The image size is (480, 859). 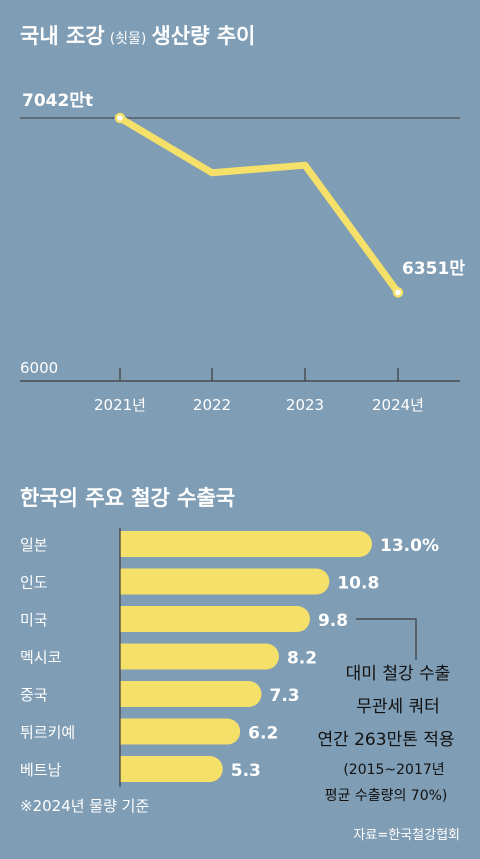 I want to click on x-tick-labels: 2021년 2022 2023 2024년, so click(x=259, y=405).